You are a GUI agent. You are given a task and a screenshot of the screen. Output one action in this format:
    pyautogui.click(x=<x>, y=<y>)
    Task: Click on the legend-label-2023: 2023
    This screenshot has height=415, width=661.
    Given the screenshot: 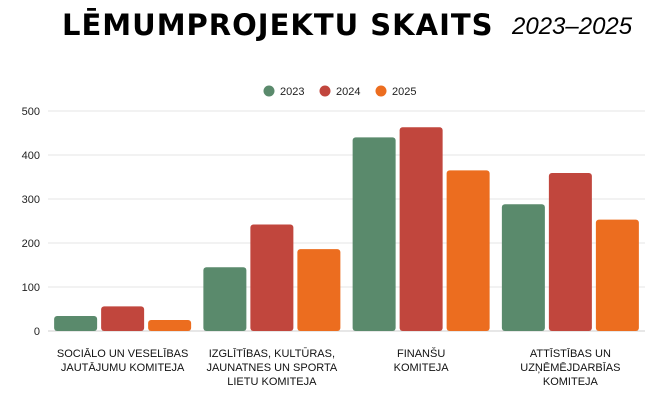 What is the action you would take?
    pyautogui.click(x=292, y=92)
    